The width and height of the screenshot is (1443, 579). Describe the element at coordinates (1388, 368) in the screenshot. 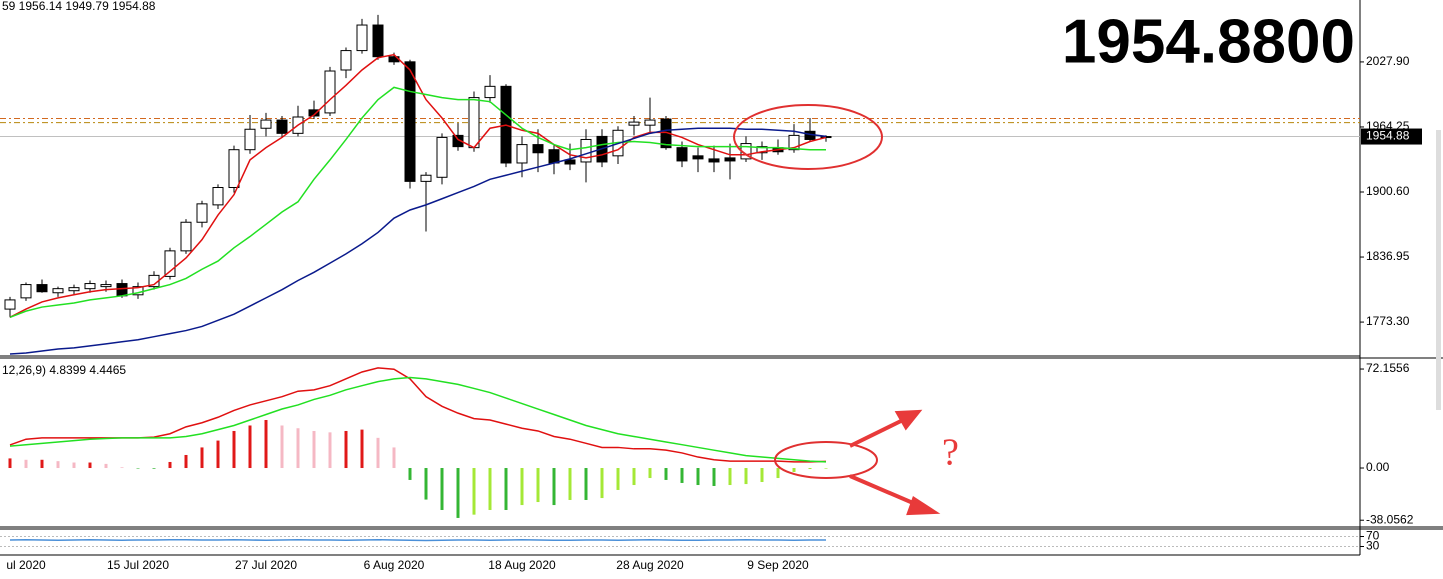

I see `y-tick-label: 72.1556` at that location.